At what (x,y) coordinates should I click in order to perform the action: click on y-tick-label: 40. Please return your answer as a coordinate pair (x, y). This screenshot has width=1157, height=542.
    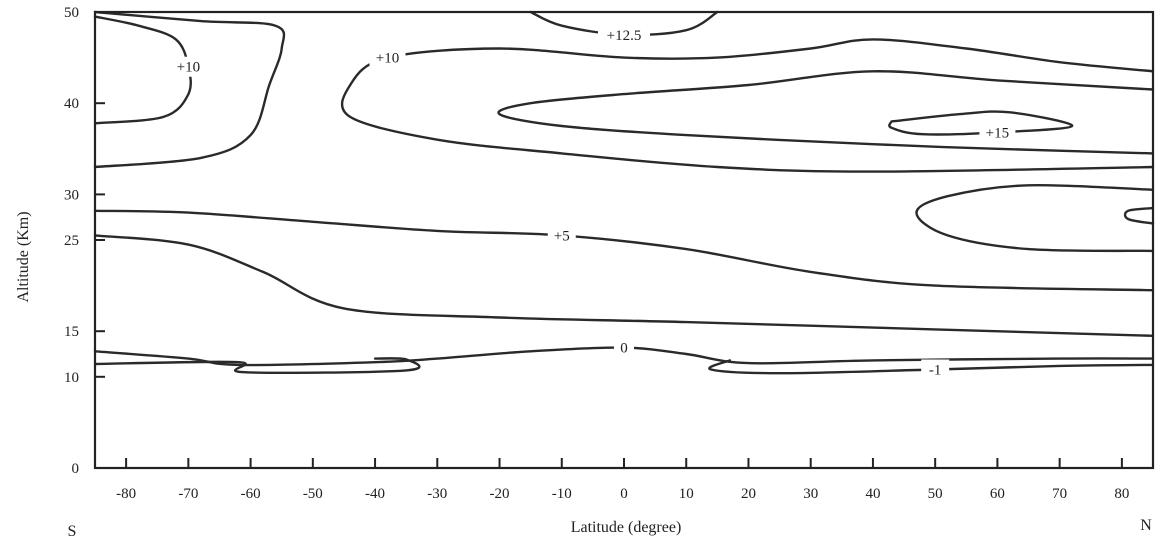
    Looking at the image, I should click on (71, 104).